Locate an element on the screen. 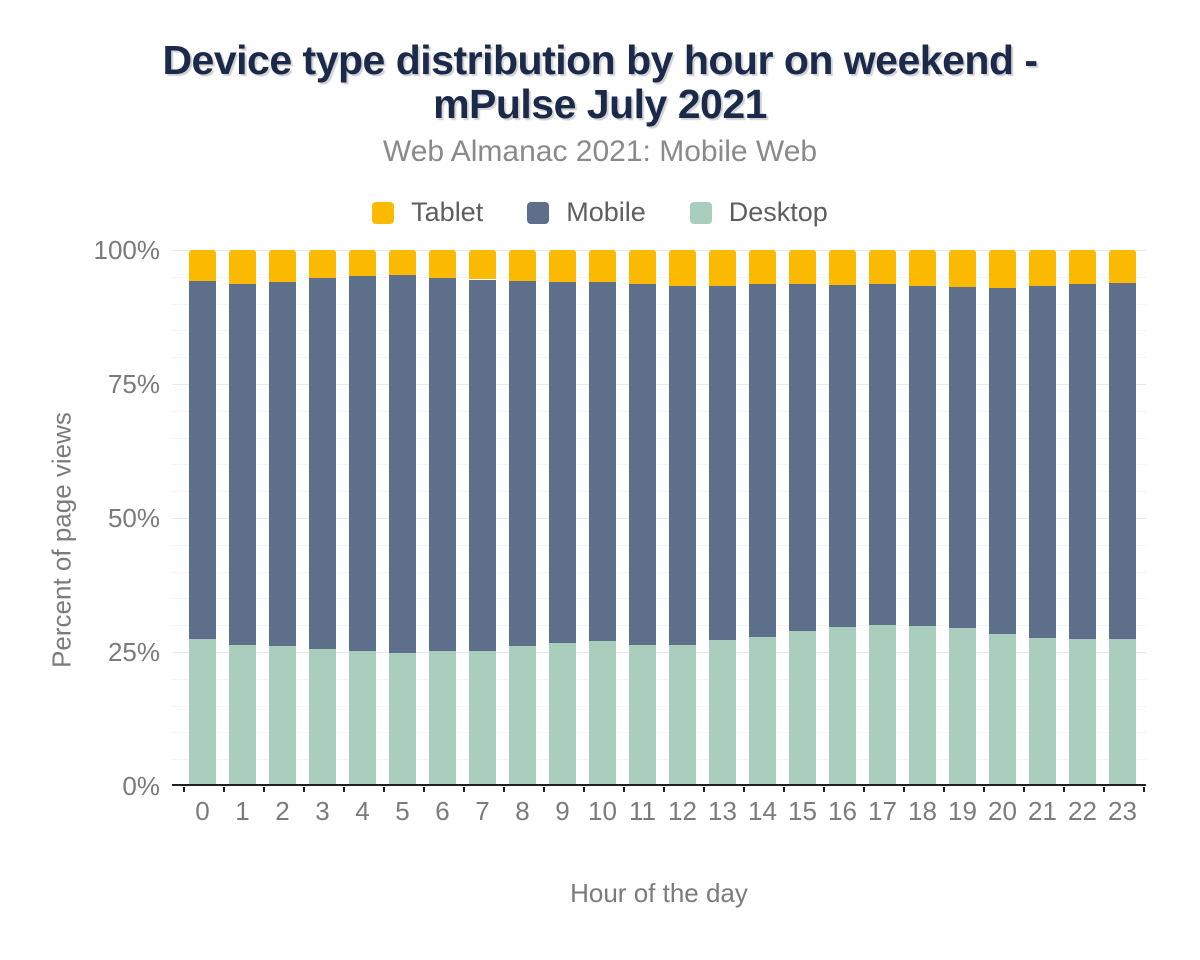 The width and height of the screenshot is (1200, 960). x-tick-label: 6 is located at coordinates (442, 811).